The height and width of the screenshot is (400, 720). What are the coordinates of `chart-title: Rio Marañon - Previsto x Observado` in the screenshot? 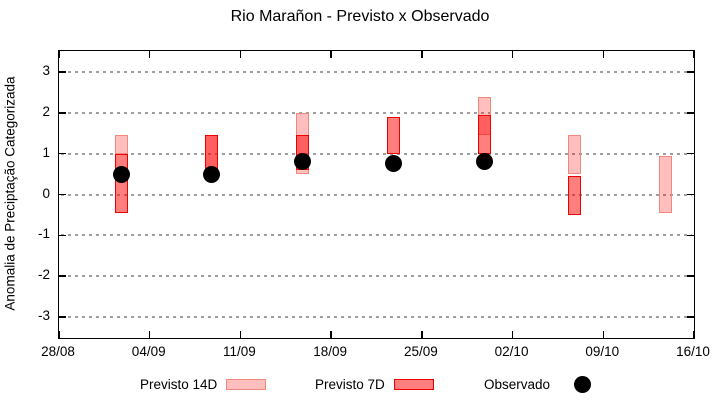 It's located at (360, 16).